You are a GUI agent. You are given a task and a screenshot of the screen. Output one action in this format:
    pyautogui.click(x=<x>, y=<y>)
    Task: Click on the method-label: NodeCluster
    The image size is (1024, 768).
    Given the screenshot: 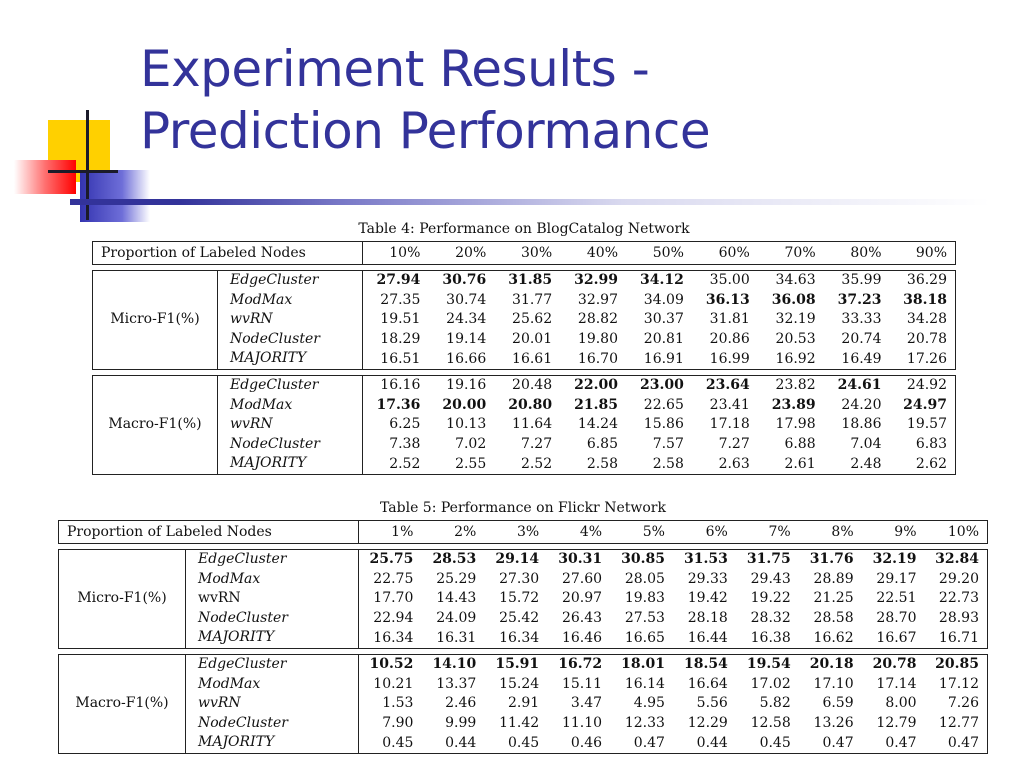 What is the action you would take?
    pyautogui.click(x=275, y=338)
    